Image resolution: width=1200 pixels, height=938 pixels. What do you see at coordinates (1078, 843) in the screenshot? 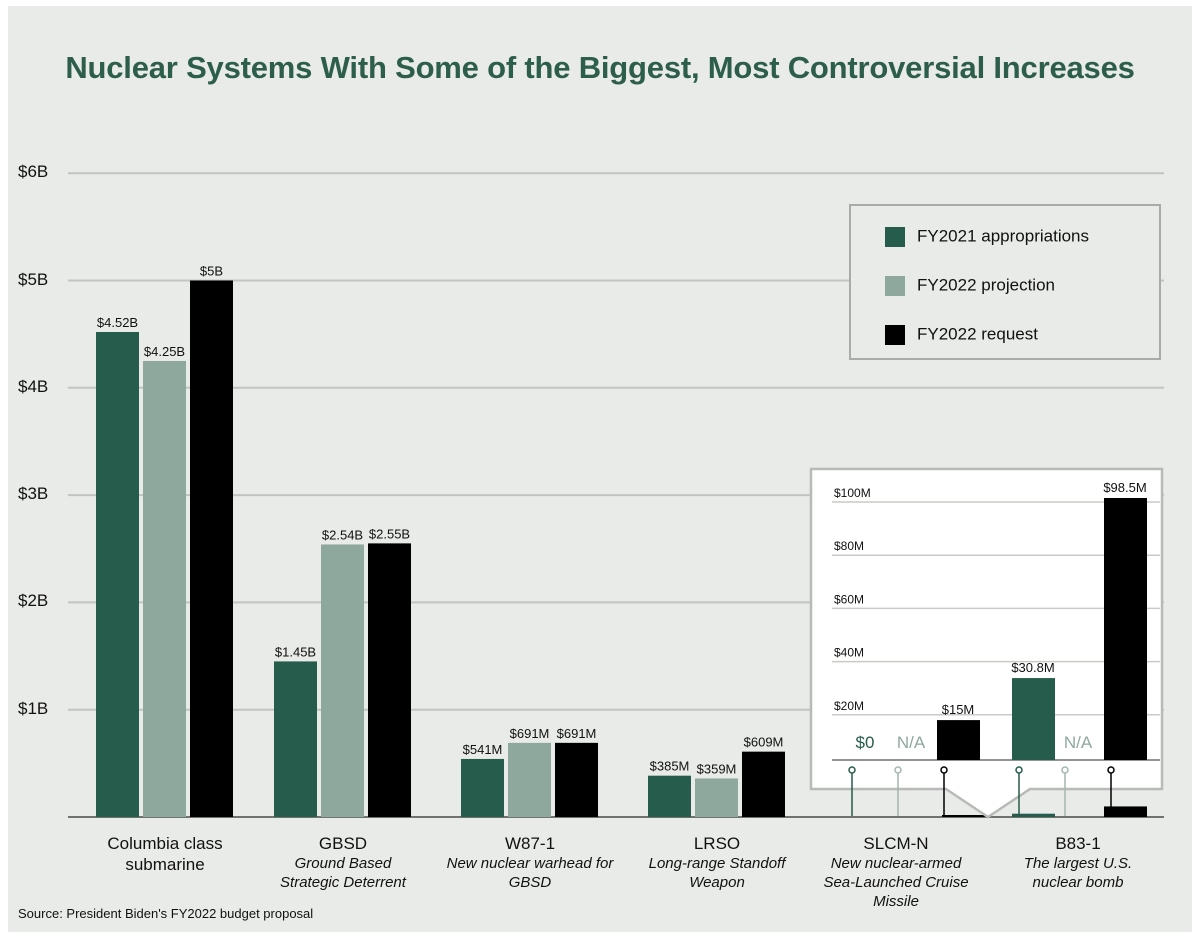
I see `category-name: B83-1` at bounding box center [1078, 843].